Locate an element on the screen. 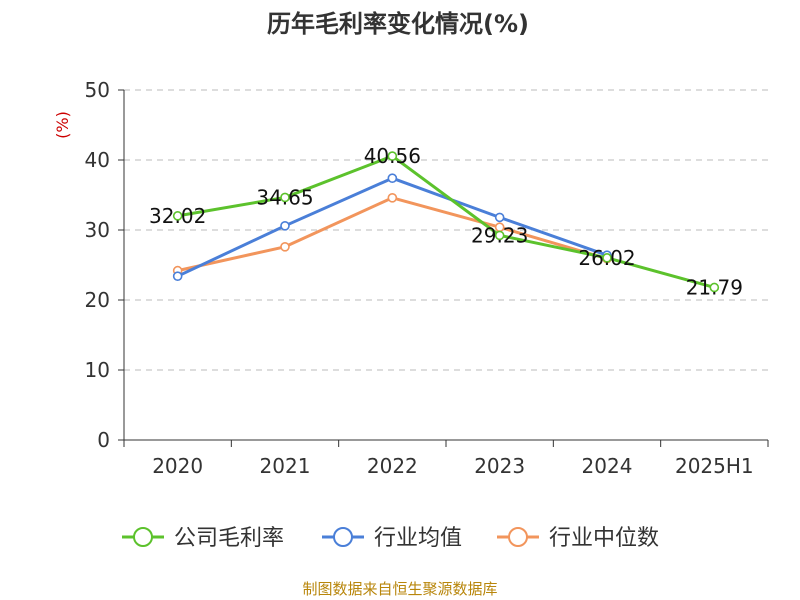  x-tick-label: 2020 is located at coordinates (177, 466).